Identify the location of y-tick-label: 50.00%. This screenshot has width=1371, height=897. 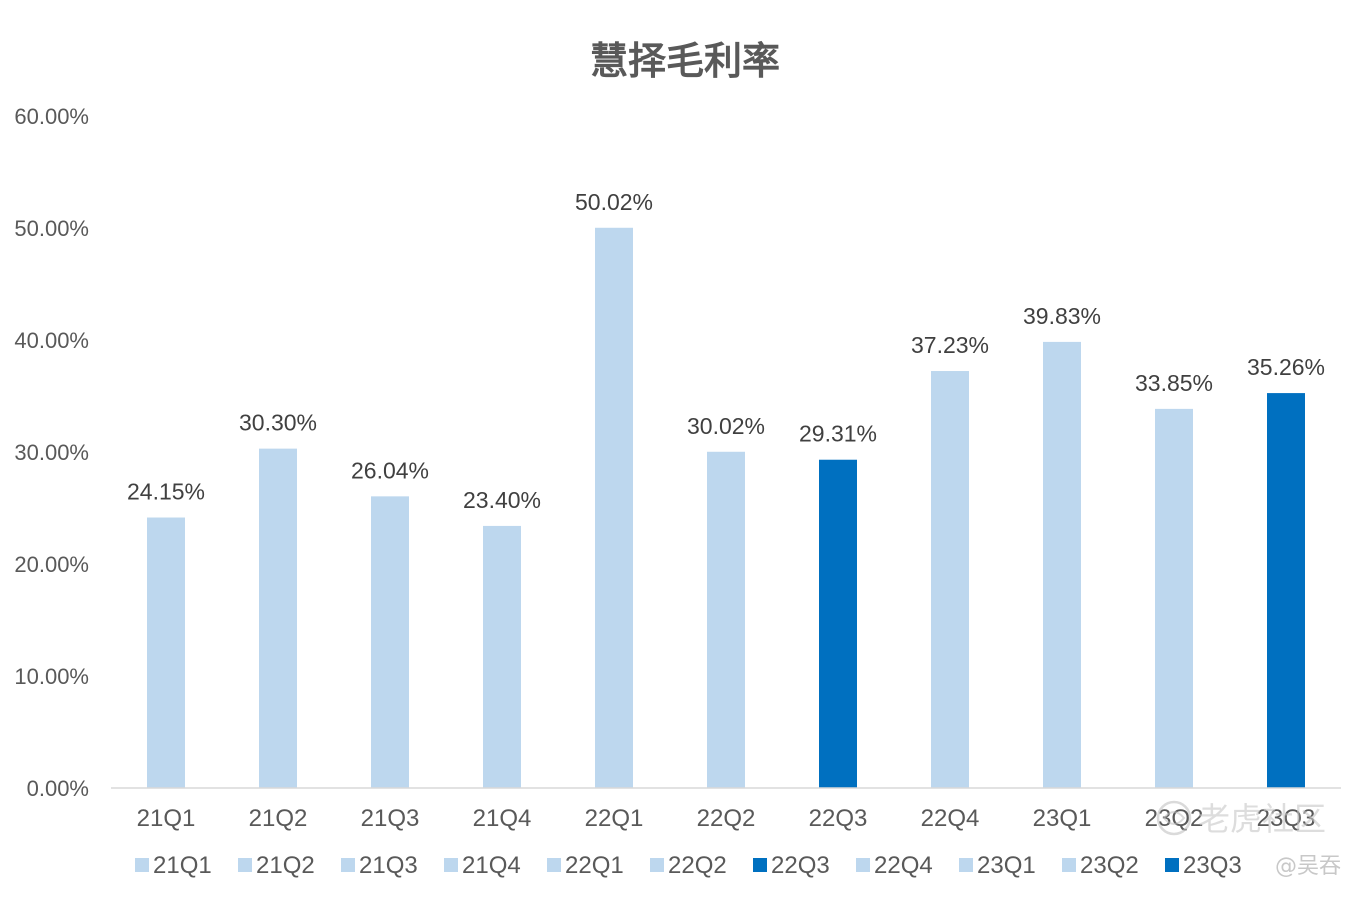
(51, 228).